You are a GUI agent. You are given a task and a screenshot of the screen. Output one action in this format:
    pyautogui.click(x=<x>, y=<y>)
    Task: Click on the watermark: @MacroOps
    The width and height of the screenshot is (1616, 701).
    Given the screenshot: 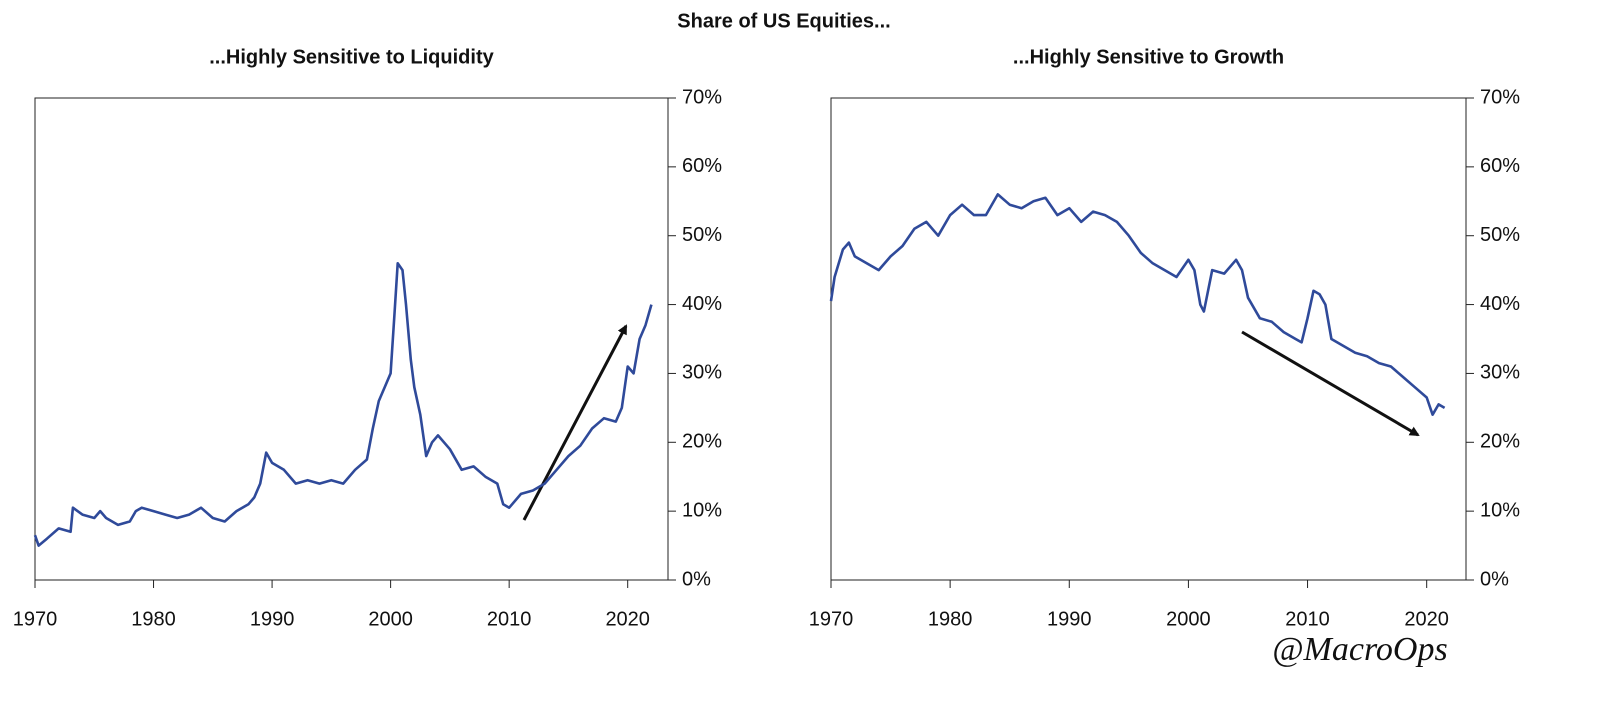 What is the action you would take?
    pyautogui.click(x=1359, y=649)
    